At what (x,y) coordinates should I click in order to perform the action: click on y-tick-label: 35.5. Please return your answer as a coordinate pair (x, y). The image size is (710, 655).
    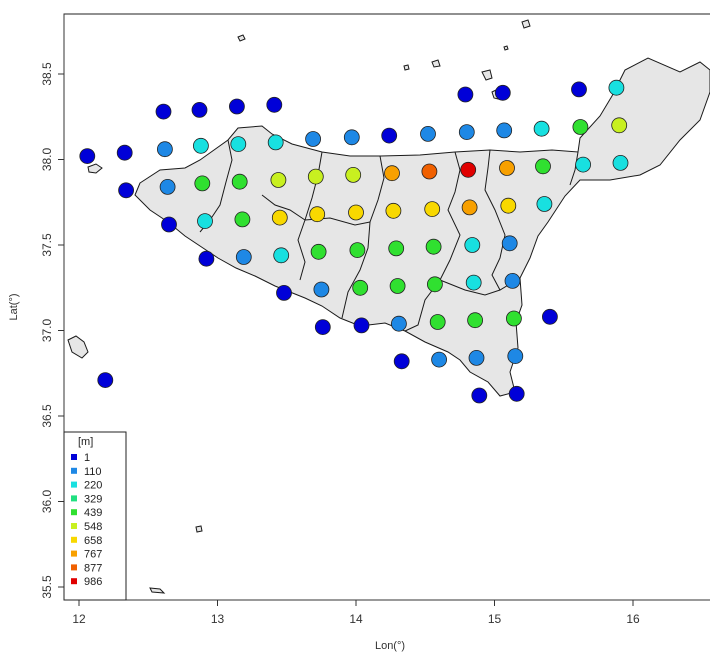
    Looking at the image, I should click on (47, 587).